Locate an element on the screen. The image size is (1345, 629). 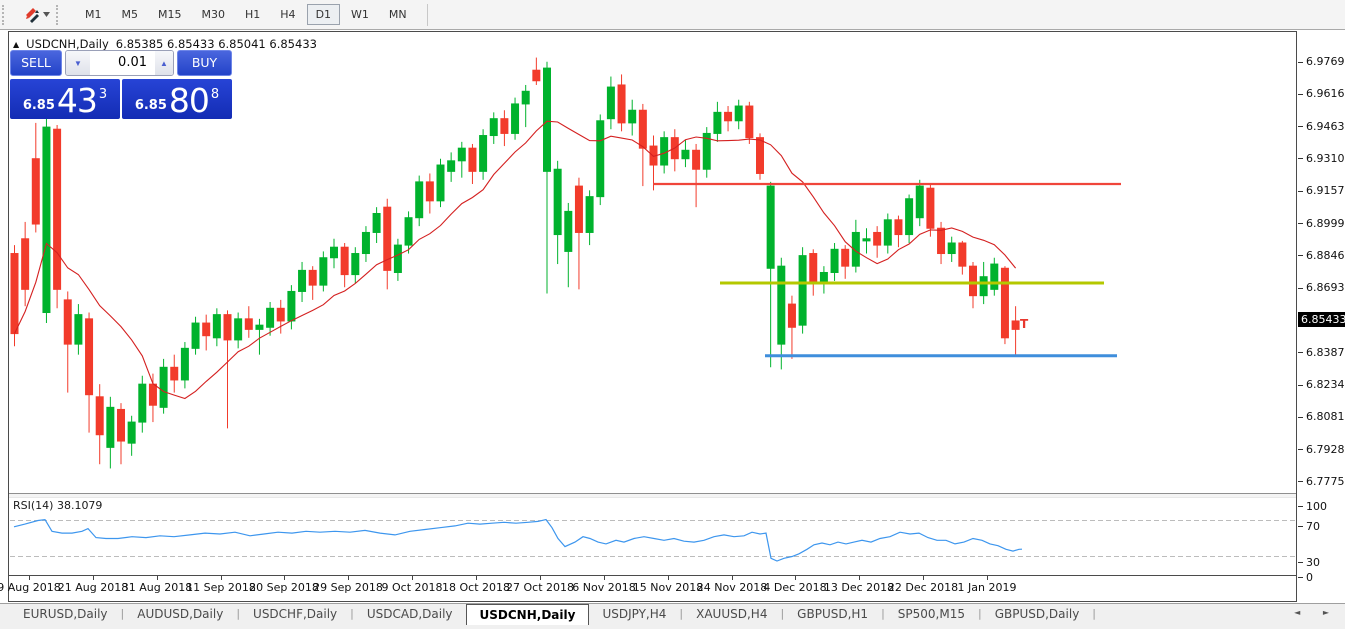
status-strip is located at coordinates (672, 627).